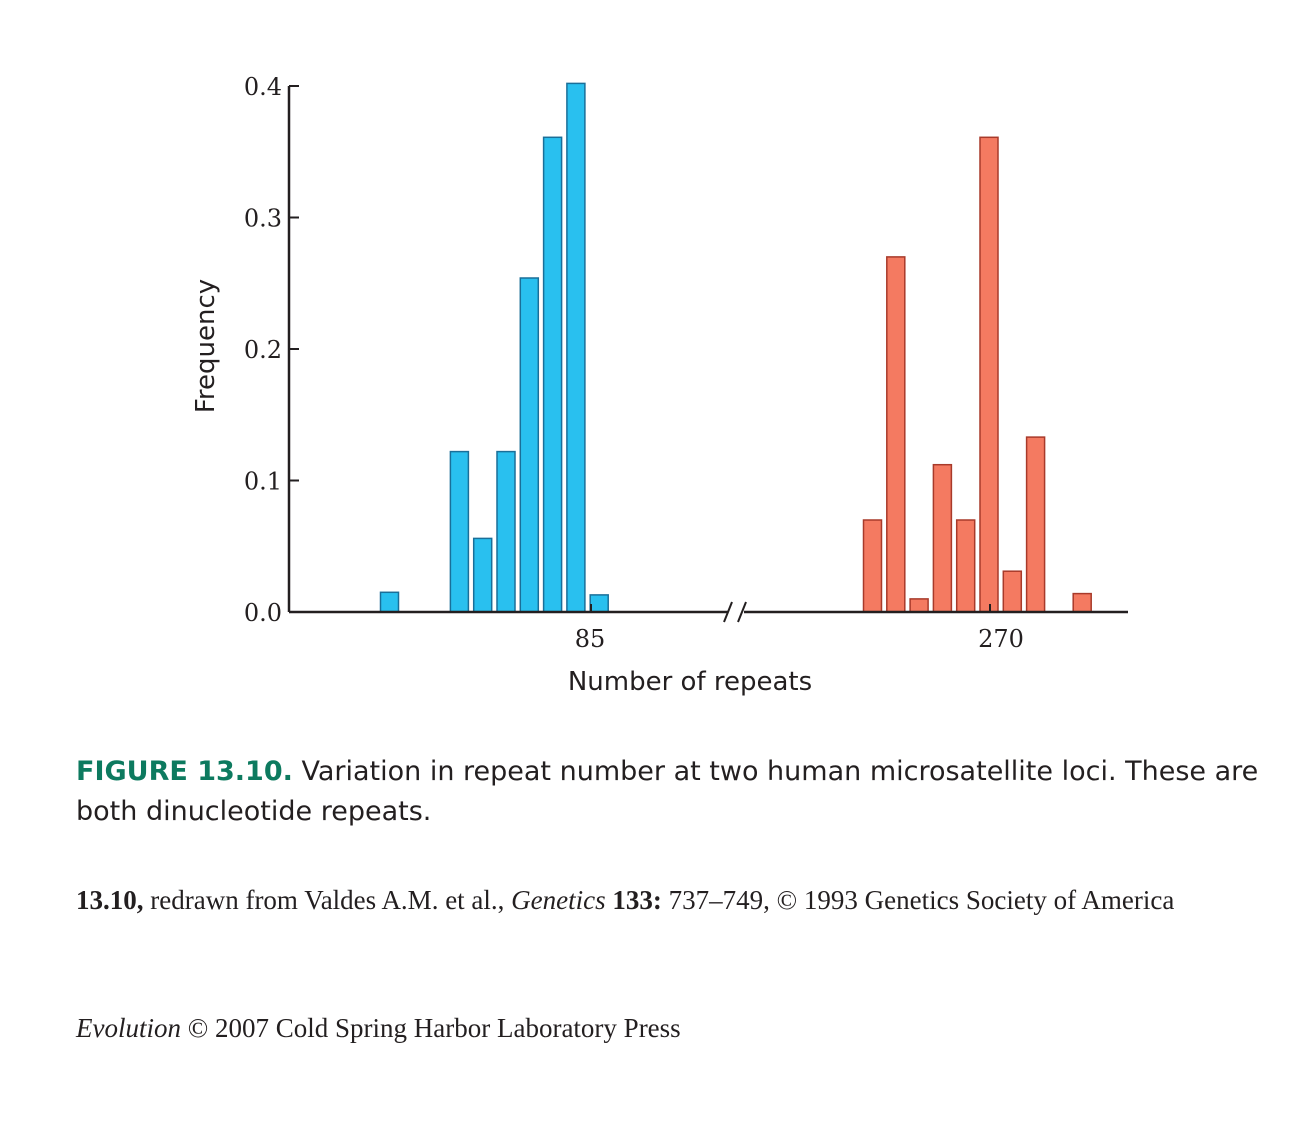  What do you see at coordinates (110, 900) in the screenshot?
I see `credit-id: 13.10,` at bounding box center [110, 900].